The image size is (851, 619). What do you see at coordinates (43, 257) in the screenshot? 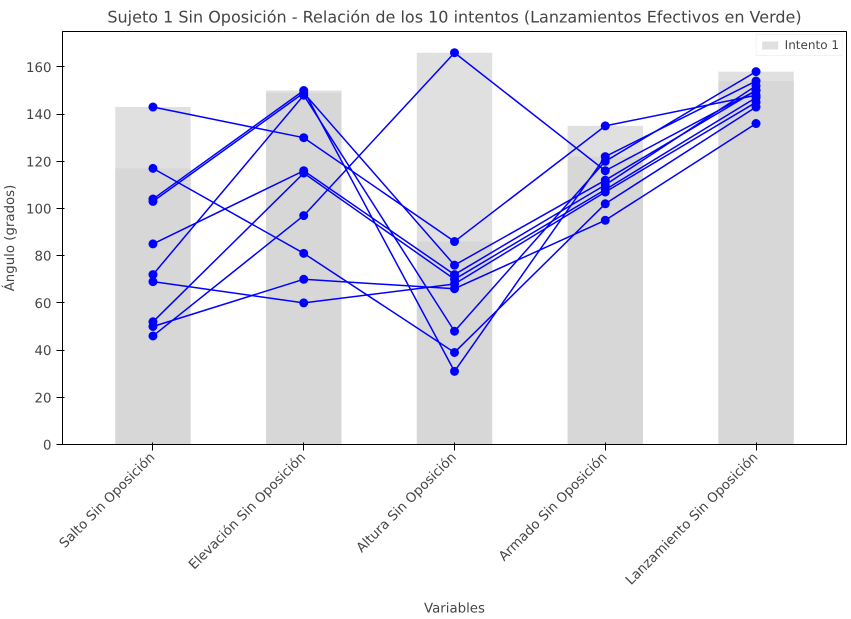
I see `y-tick-label: 80` at bounding box center [43, 257].